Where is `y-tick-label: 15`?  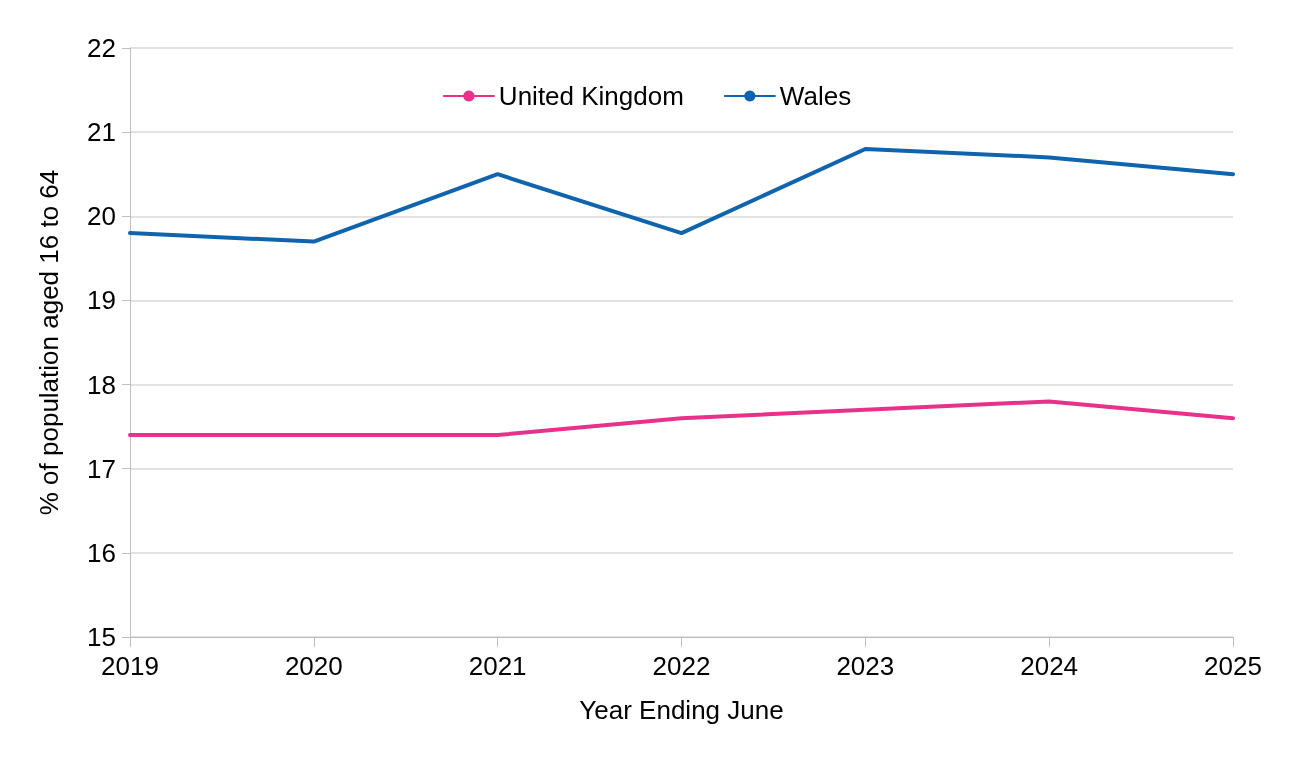
y-tick-label: 15 is located at coordinates (101, 637).